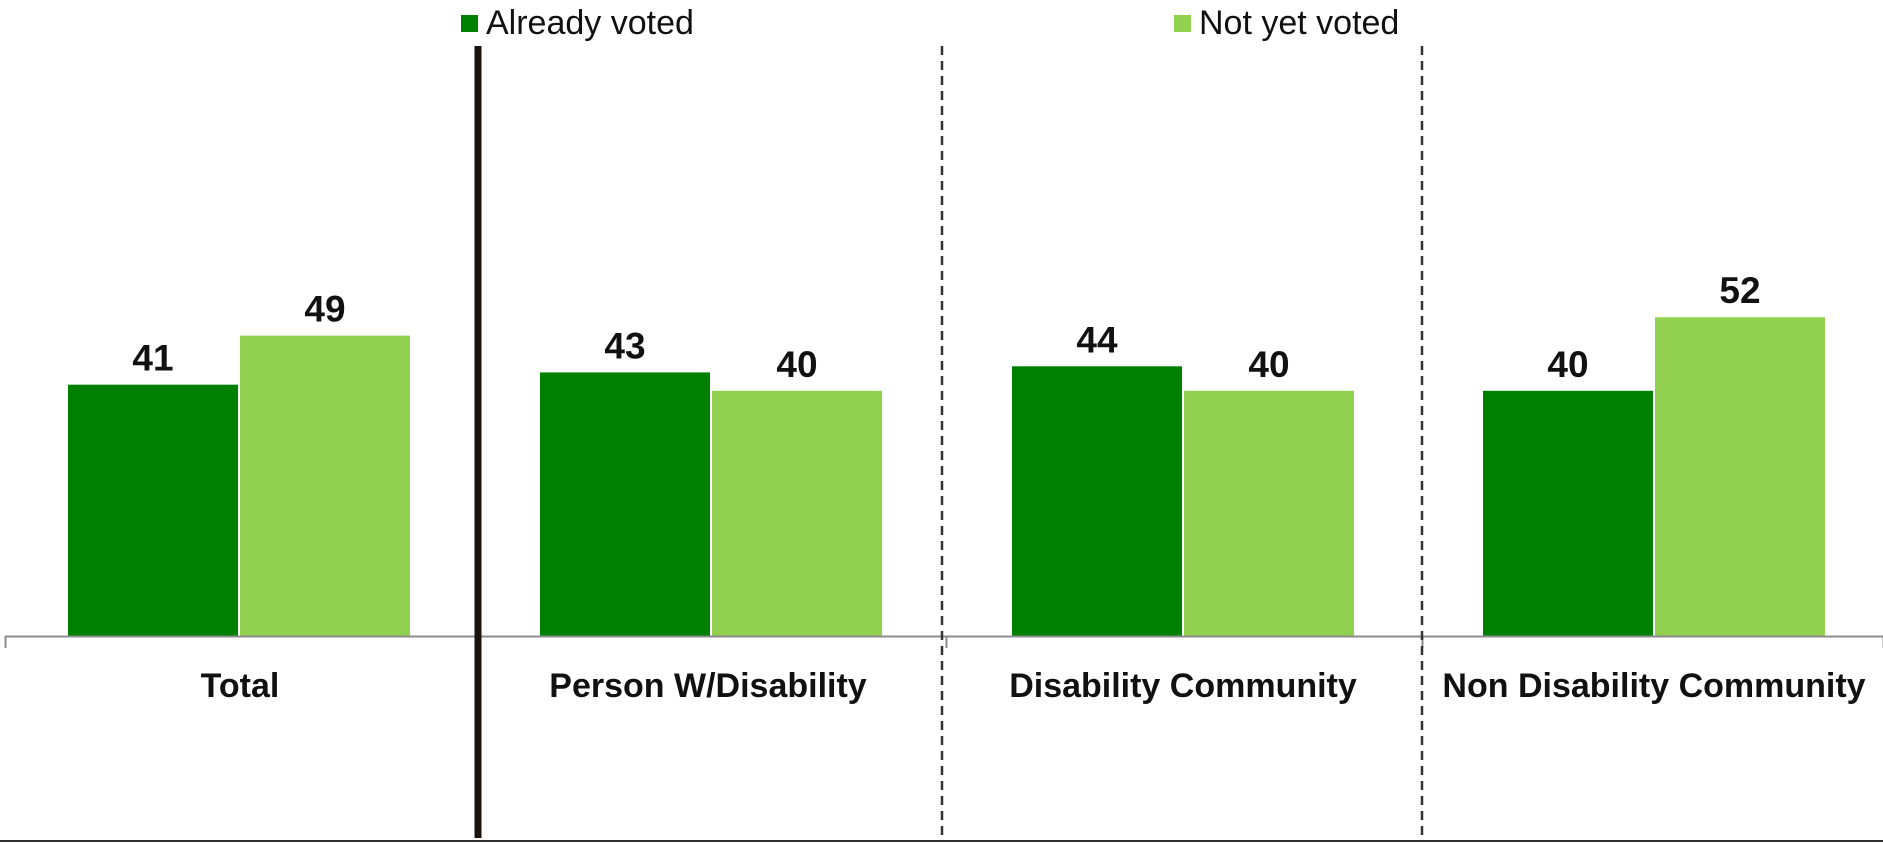  I want to click on legend-not-yet-voted: Not yet voted, so click(1286, 23).